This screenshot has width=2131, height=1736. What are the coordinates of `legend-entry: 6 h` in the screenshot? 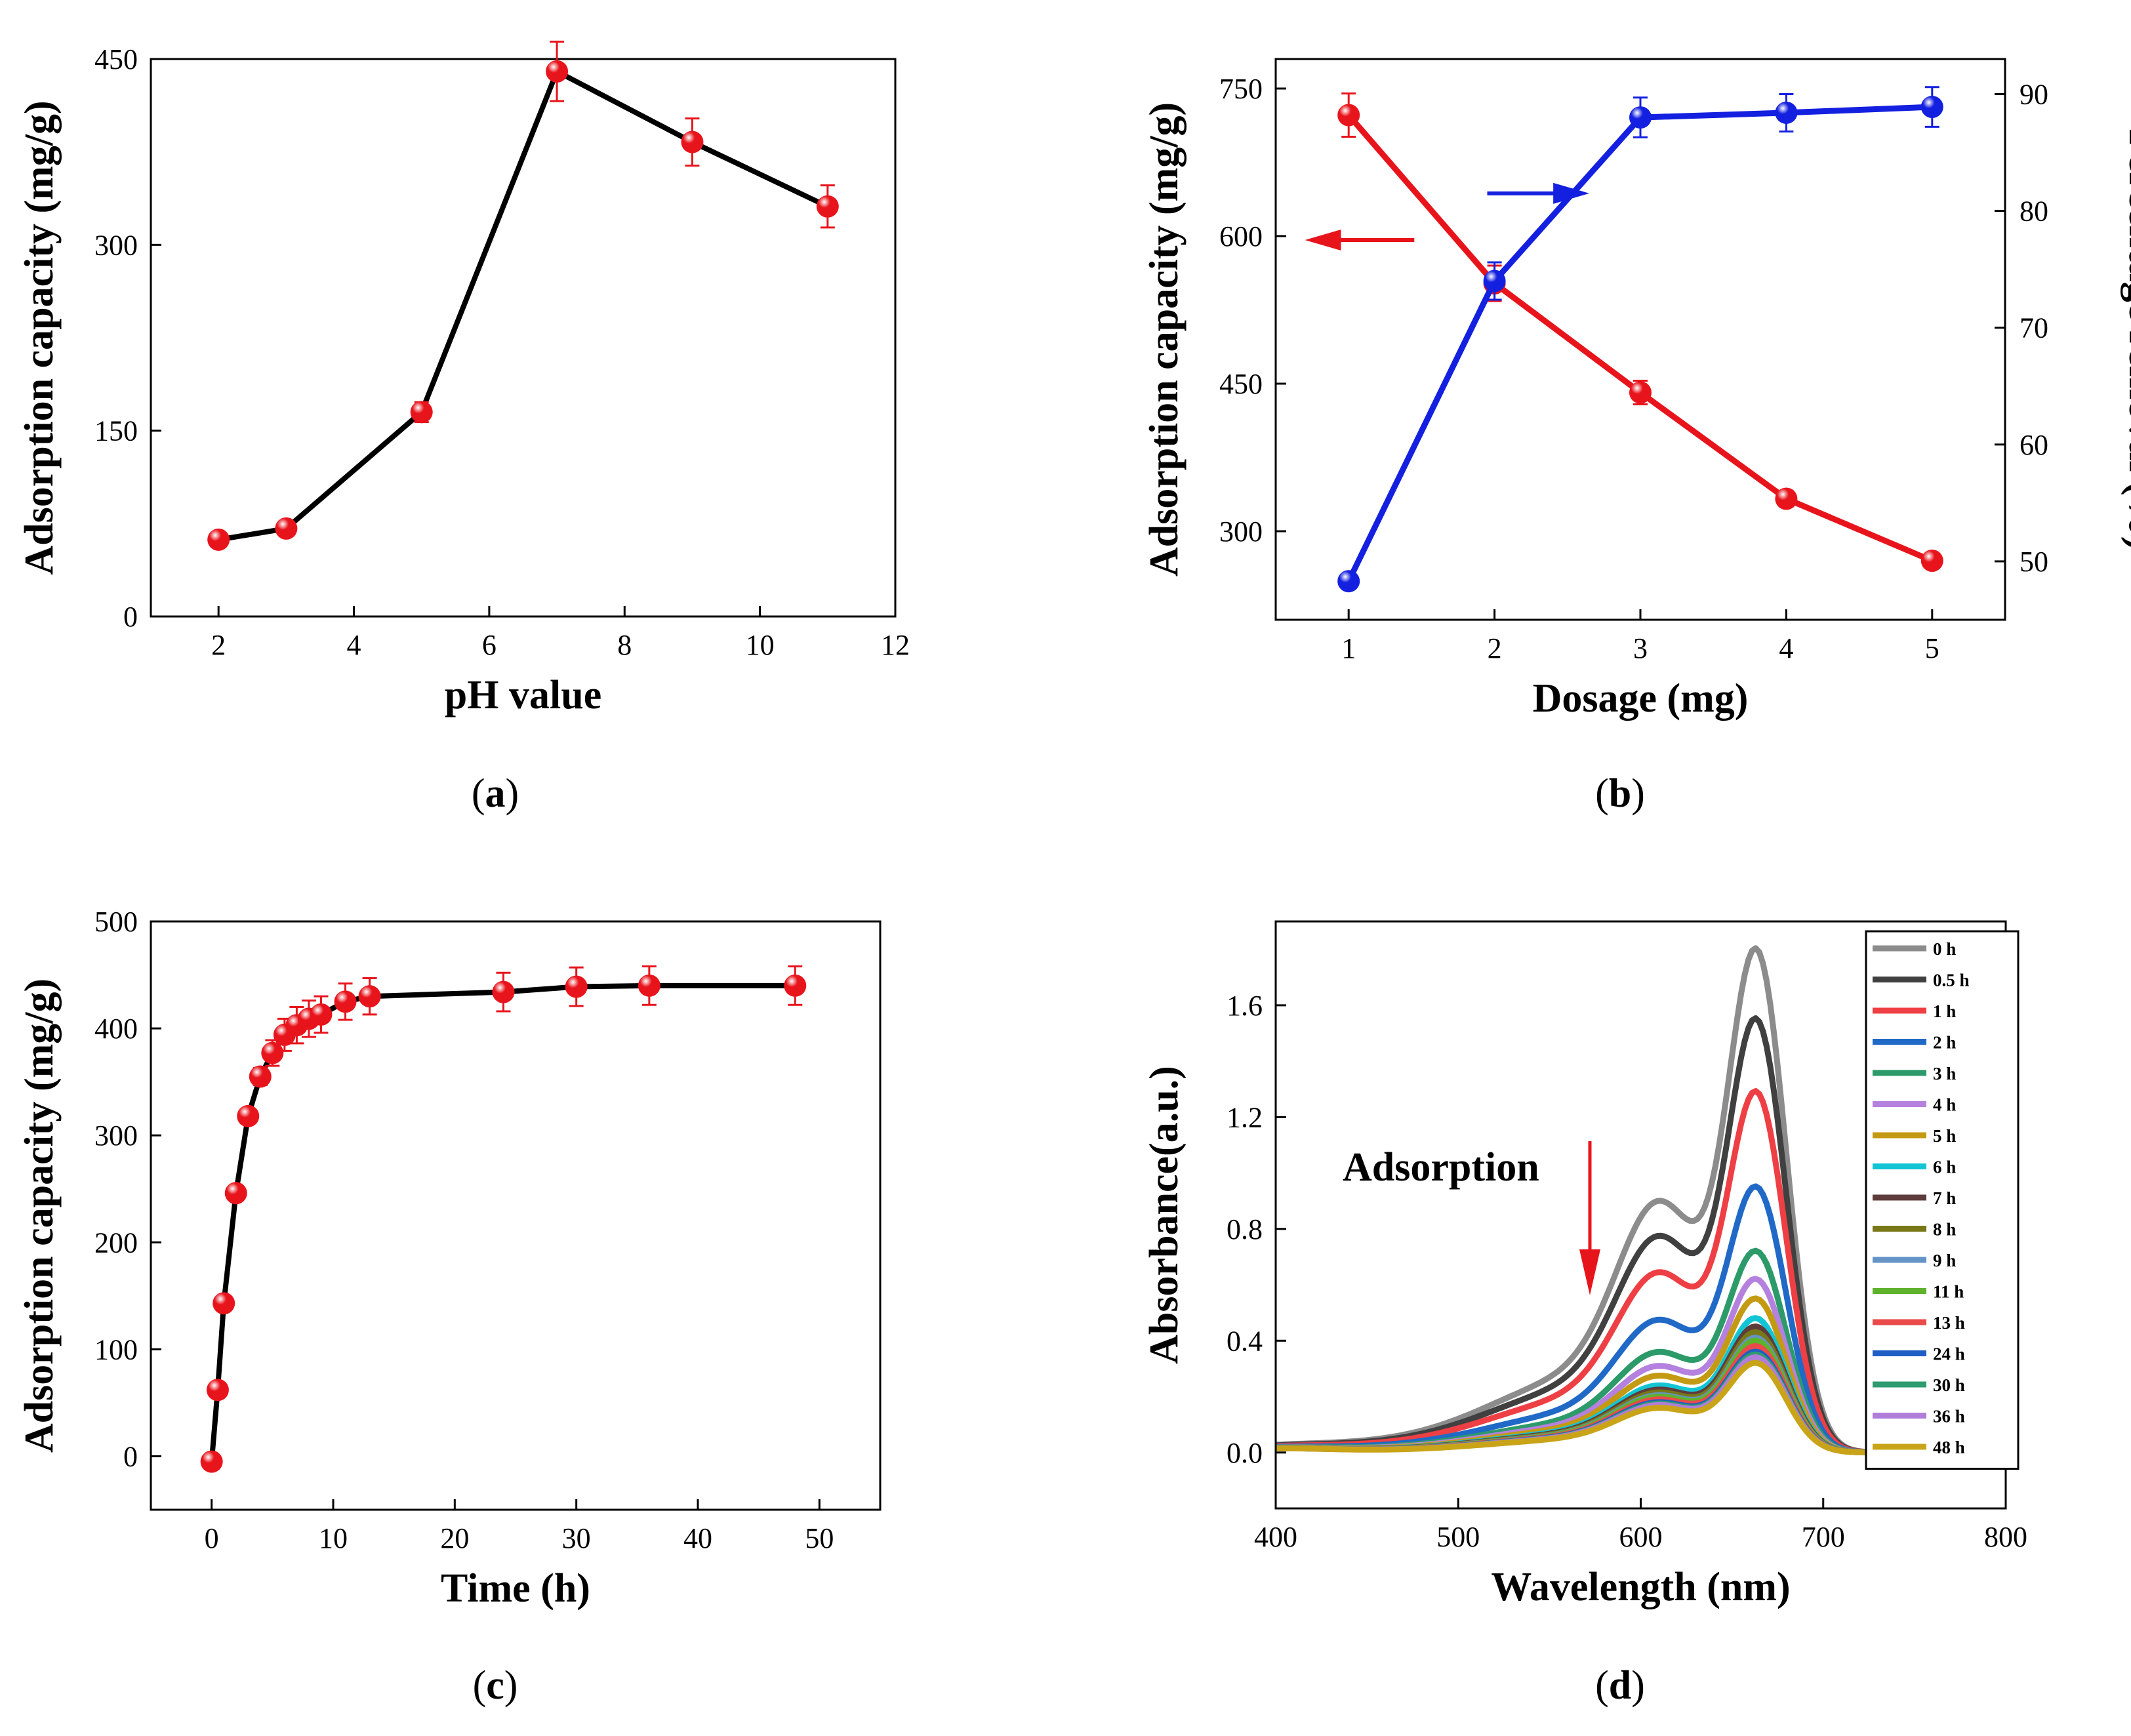 It's located at (1944, 1167).